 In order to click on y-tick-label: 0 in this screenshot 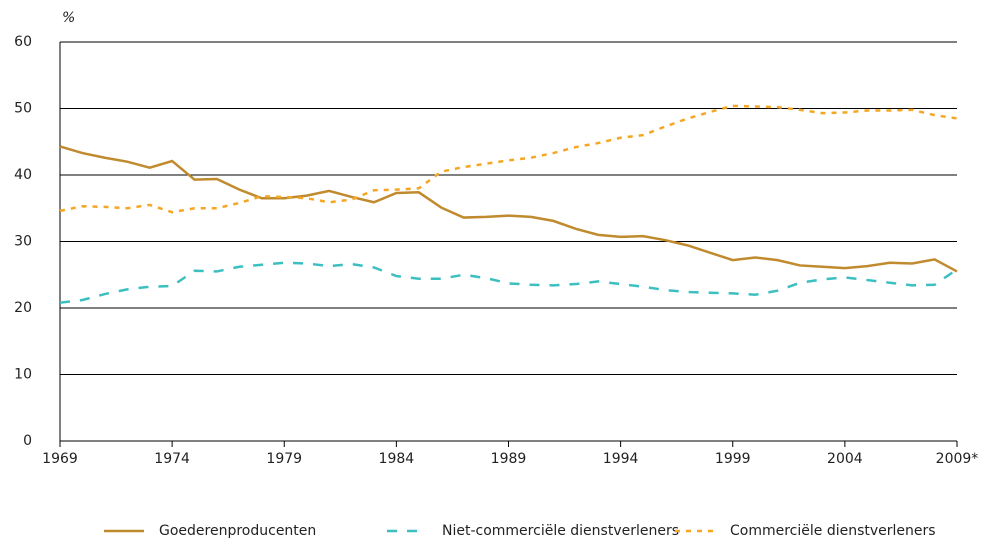, I will do `click(27, 441)`.